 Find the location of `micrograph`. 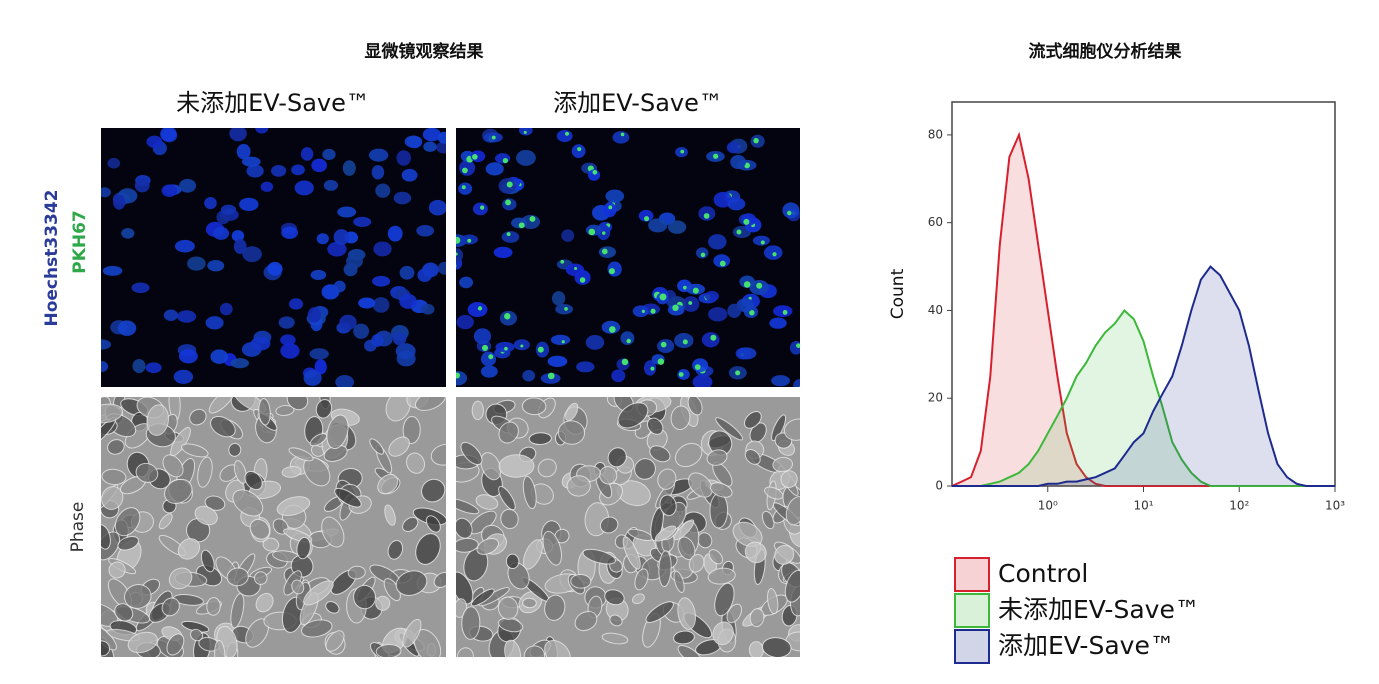

micrograph is located at coordinates (273, 257).